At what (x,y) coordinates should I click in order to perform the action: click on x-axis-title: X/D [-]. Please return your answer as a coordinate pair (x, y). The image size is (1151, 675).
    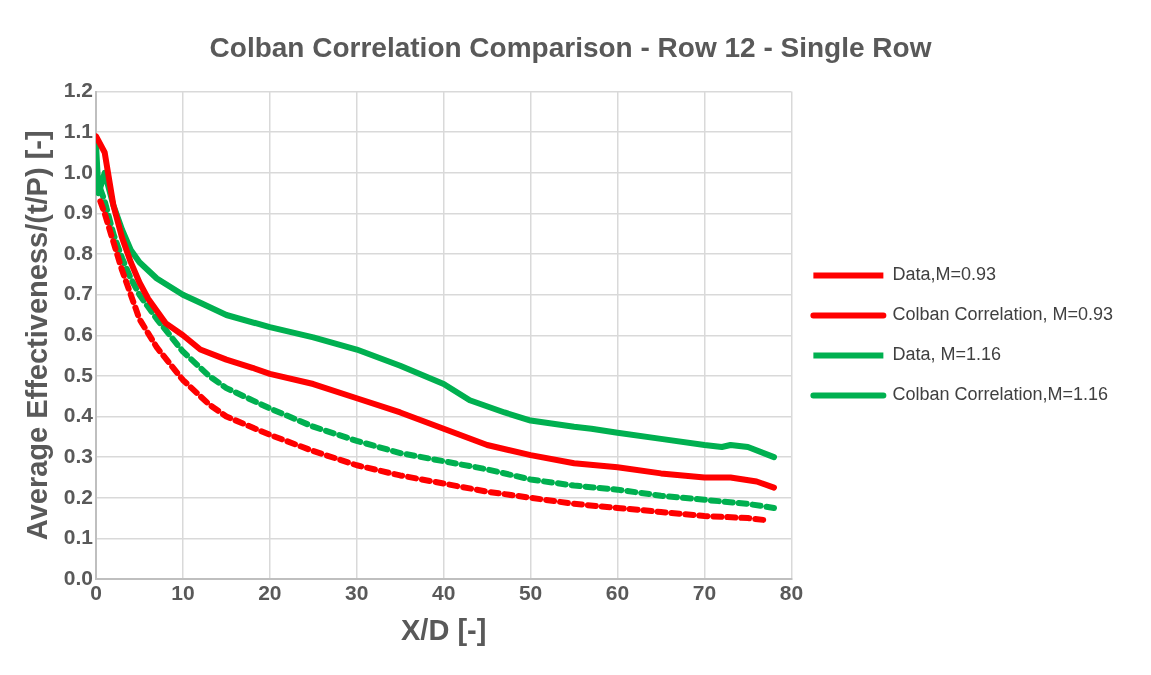
    Looking at the image, I should click on (444, 629).